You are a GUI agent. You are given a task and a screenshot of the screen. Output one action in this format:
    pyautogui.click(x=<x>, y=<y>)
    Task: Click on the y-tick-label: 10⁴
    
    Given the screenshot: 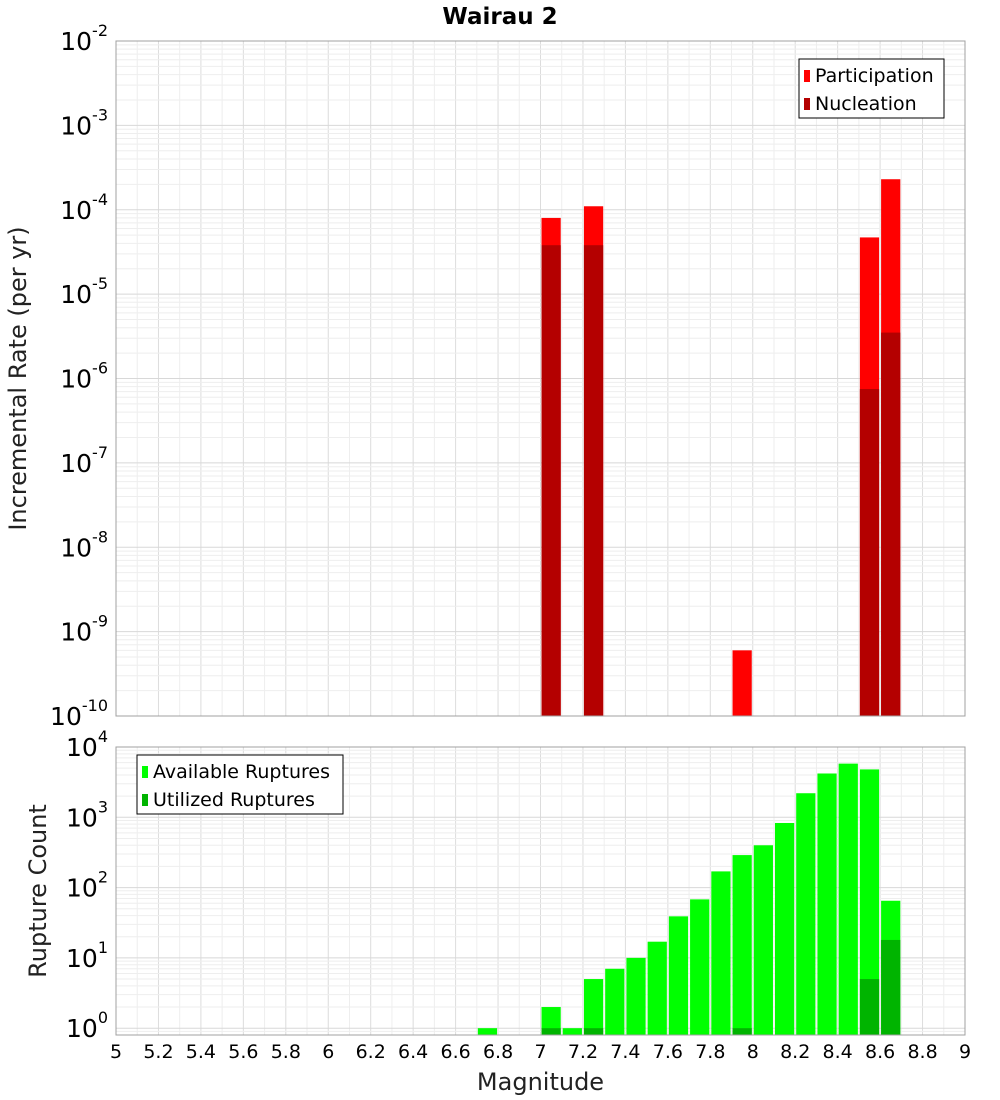 What is the action you would take?
    pyautogui.click(x=87, y=744)
    